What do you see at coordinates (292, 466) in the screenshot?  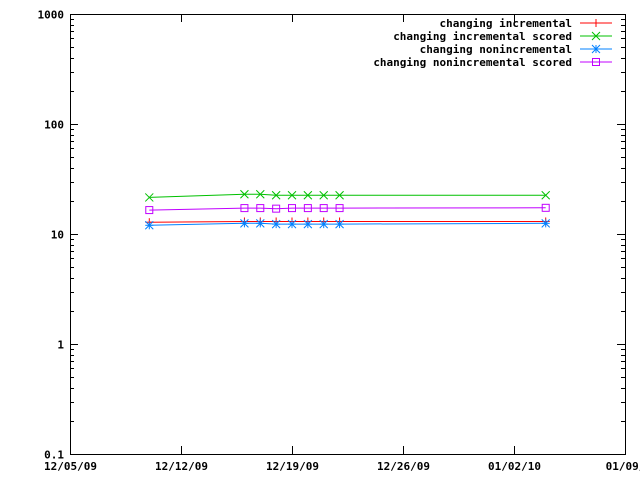 I see `x-tick-label: 12/19/09` at bounding box center [292, 466].